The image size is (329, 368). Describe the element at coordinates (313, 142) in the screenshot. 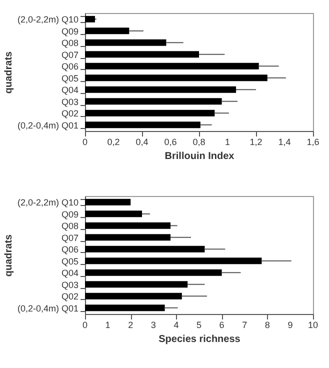

I see `x-tick-label: 1,6` at that location.